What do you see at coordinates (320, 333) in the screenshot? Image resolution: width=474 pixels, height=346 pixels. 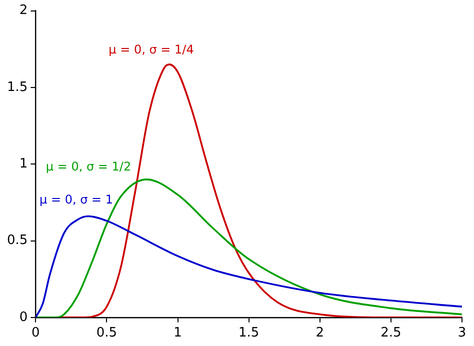 I see `x-tick-label: 2` at bounding box center [320, 333].